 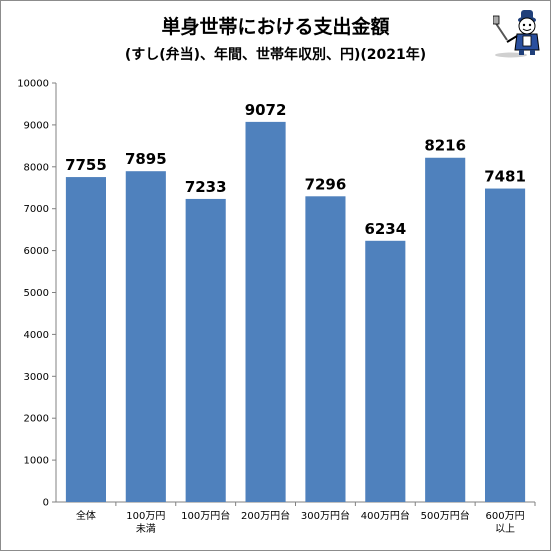 What do you see at coordinates (516, 34) in the screenshot?
I see `mascot-character-icon` at bounding box center [516, 34].